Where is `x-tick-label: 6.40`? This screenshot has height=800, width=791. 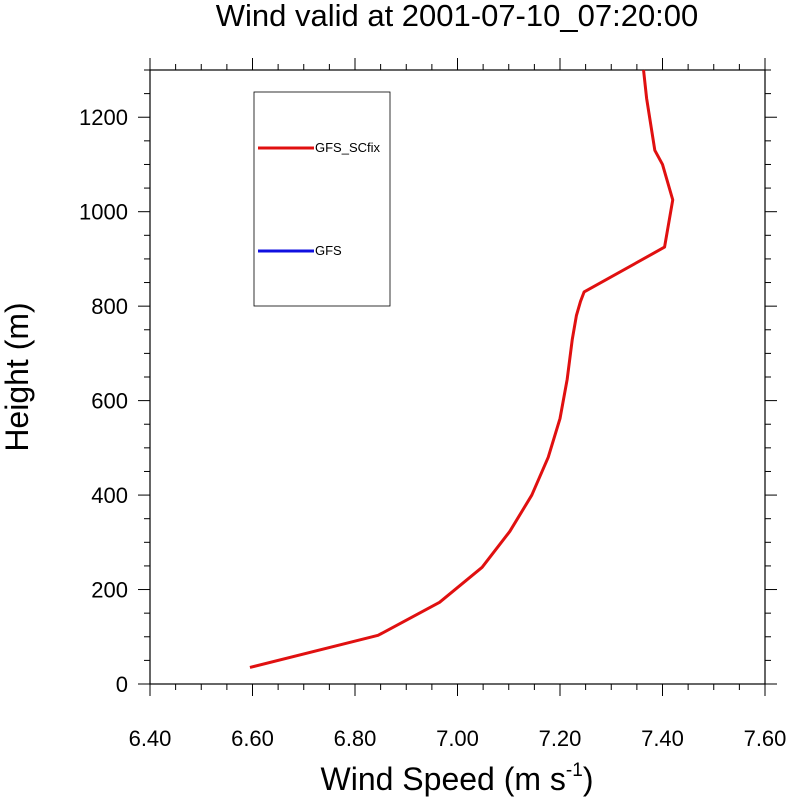
x-tick-label: 6.40 is located at coordinates (150, 738).